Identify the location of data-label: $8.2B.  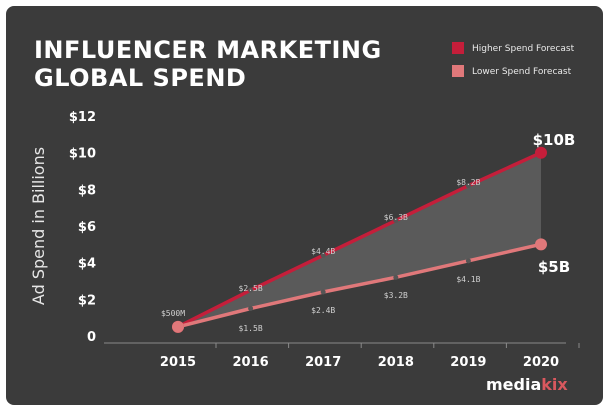
(468, 182).